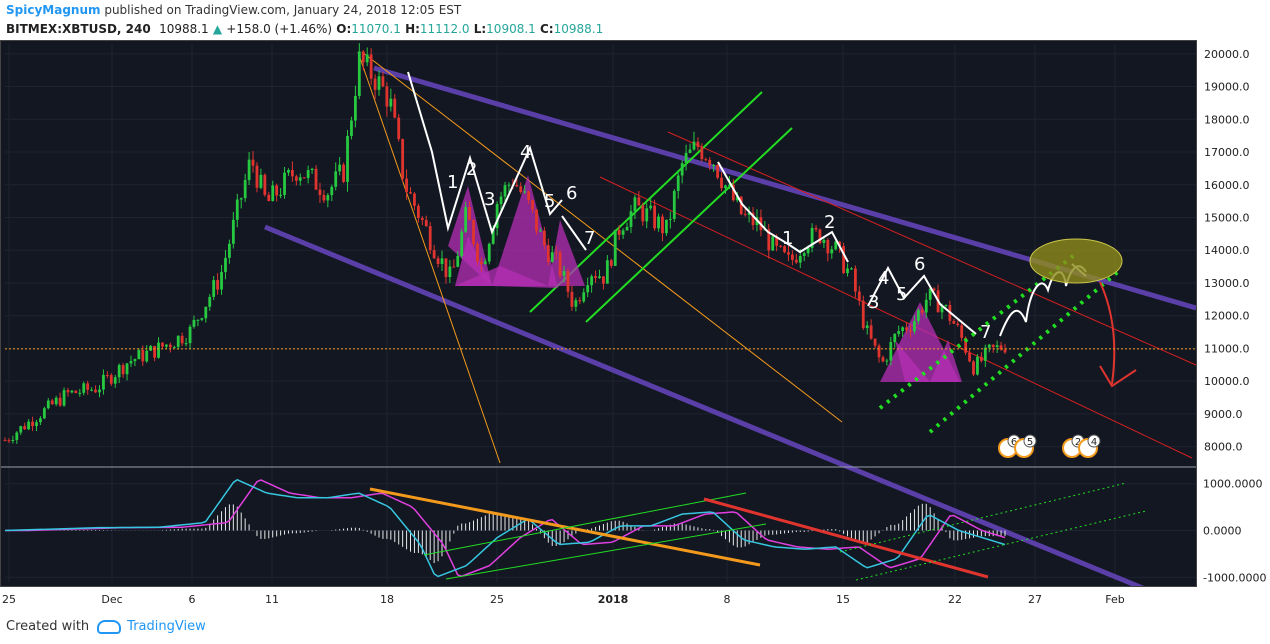 Image resolution: width=1270 pixels, height=644 pixels. What do you see at coordinates (279, 29) in the screenshot?
I see `price-change: +158.0 (+1.46%)` at bounding box center [279, 29].